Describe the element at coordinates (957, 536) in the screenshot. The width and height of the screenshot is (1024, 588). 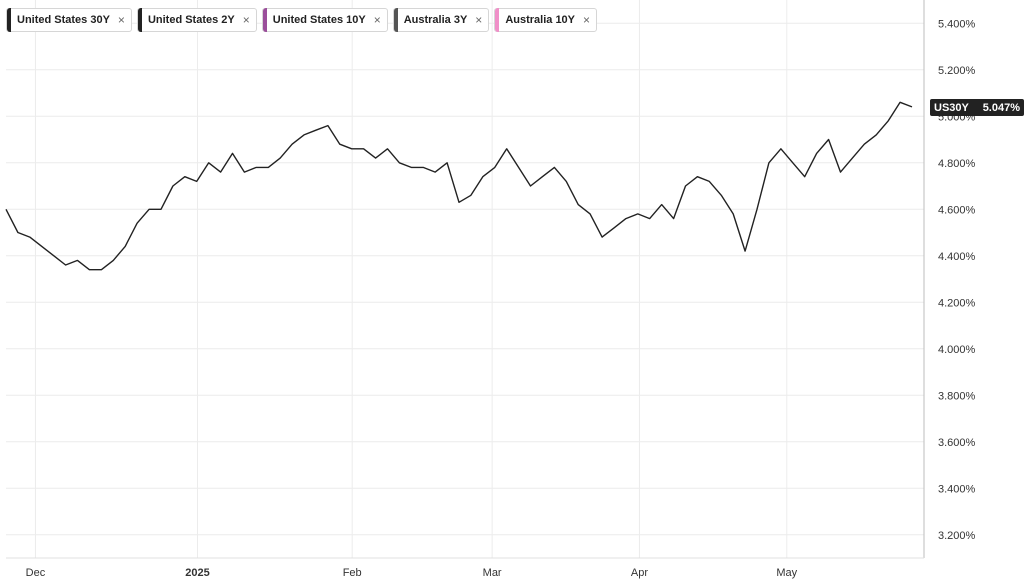
I see `y-tick-label: 3.200%` at that location.